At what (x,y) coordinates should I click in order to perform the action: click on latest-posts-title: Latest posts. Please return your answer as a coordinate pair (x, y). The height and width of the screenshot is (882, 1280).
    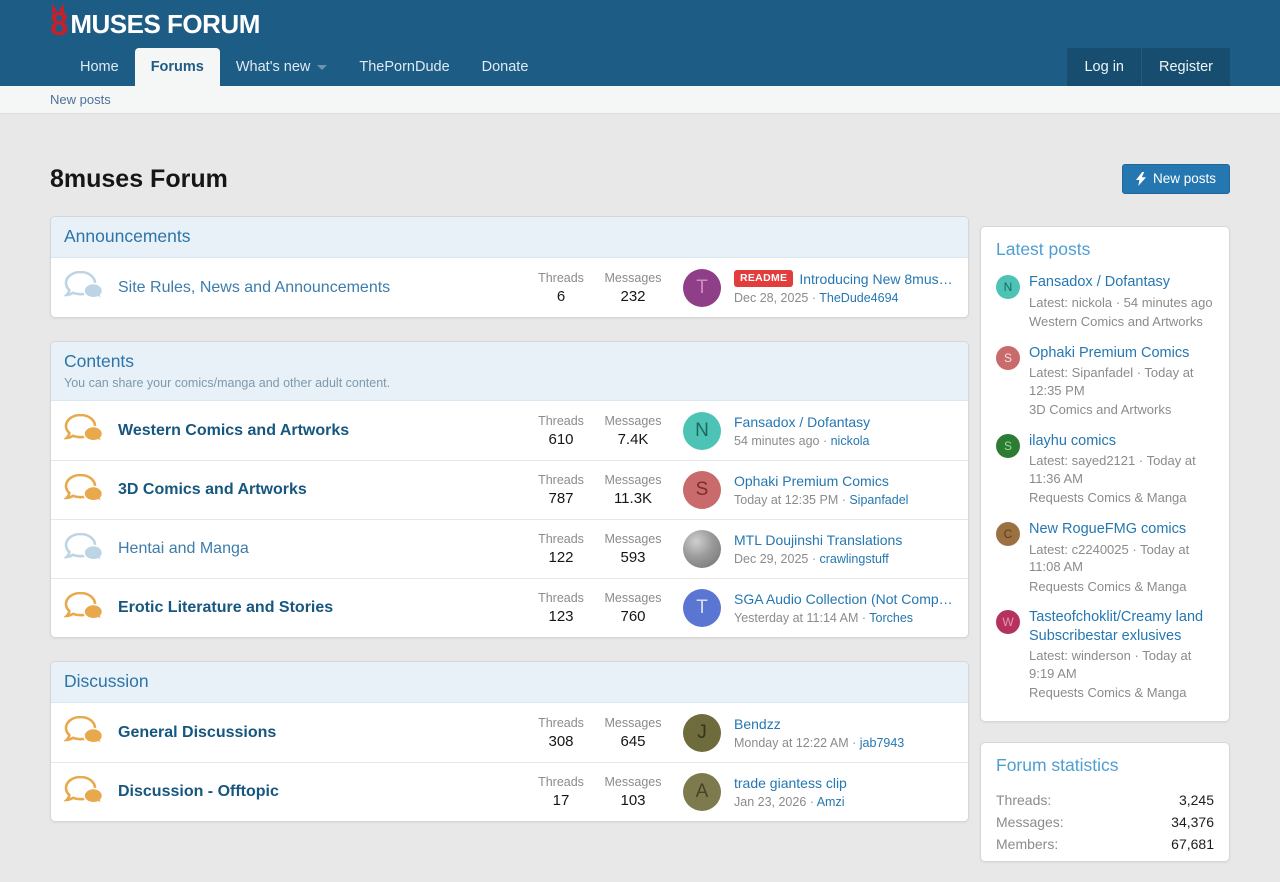
    Looking at the image, I should click on (1043, 249).